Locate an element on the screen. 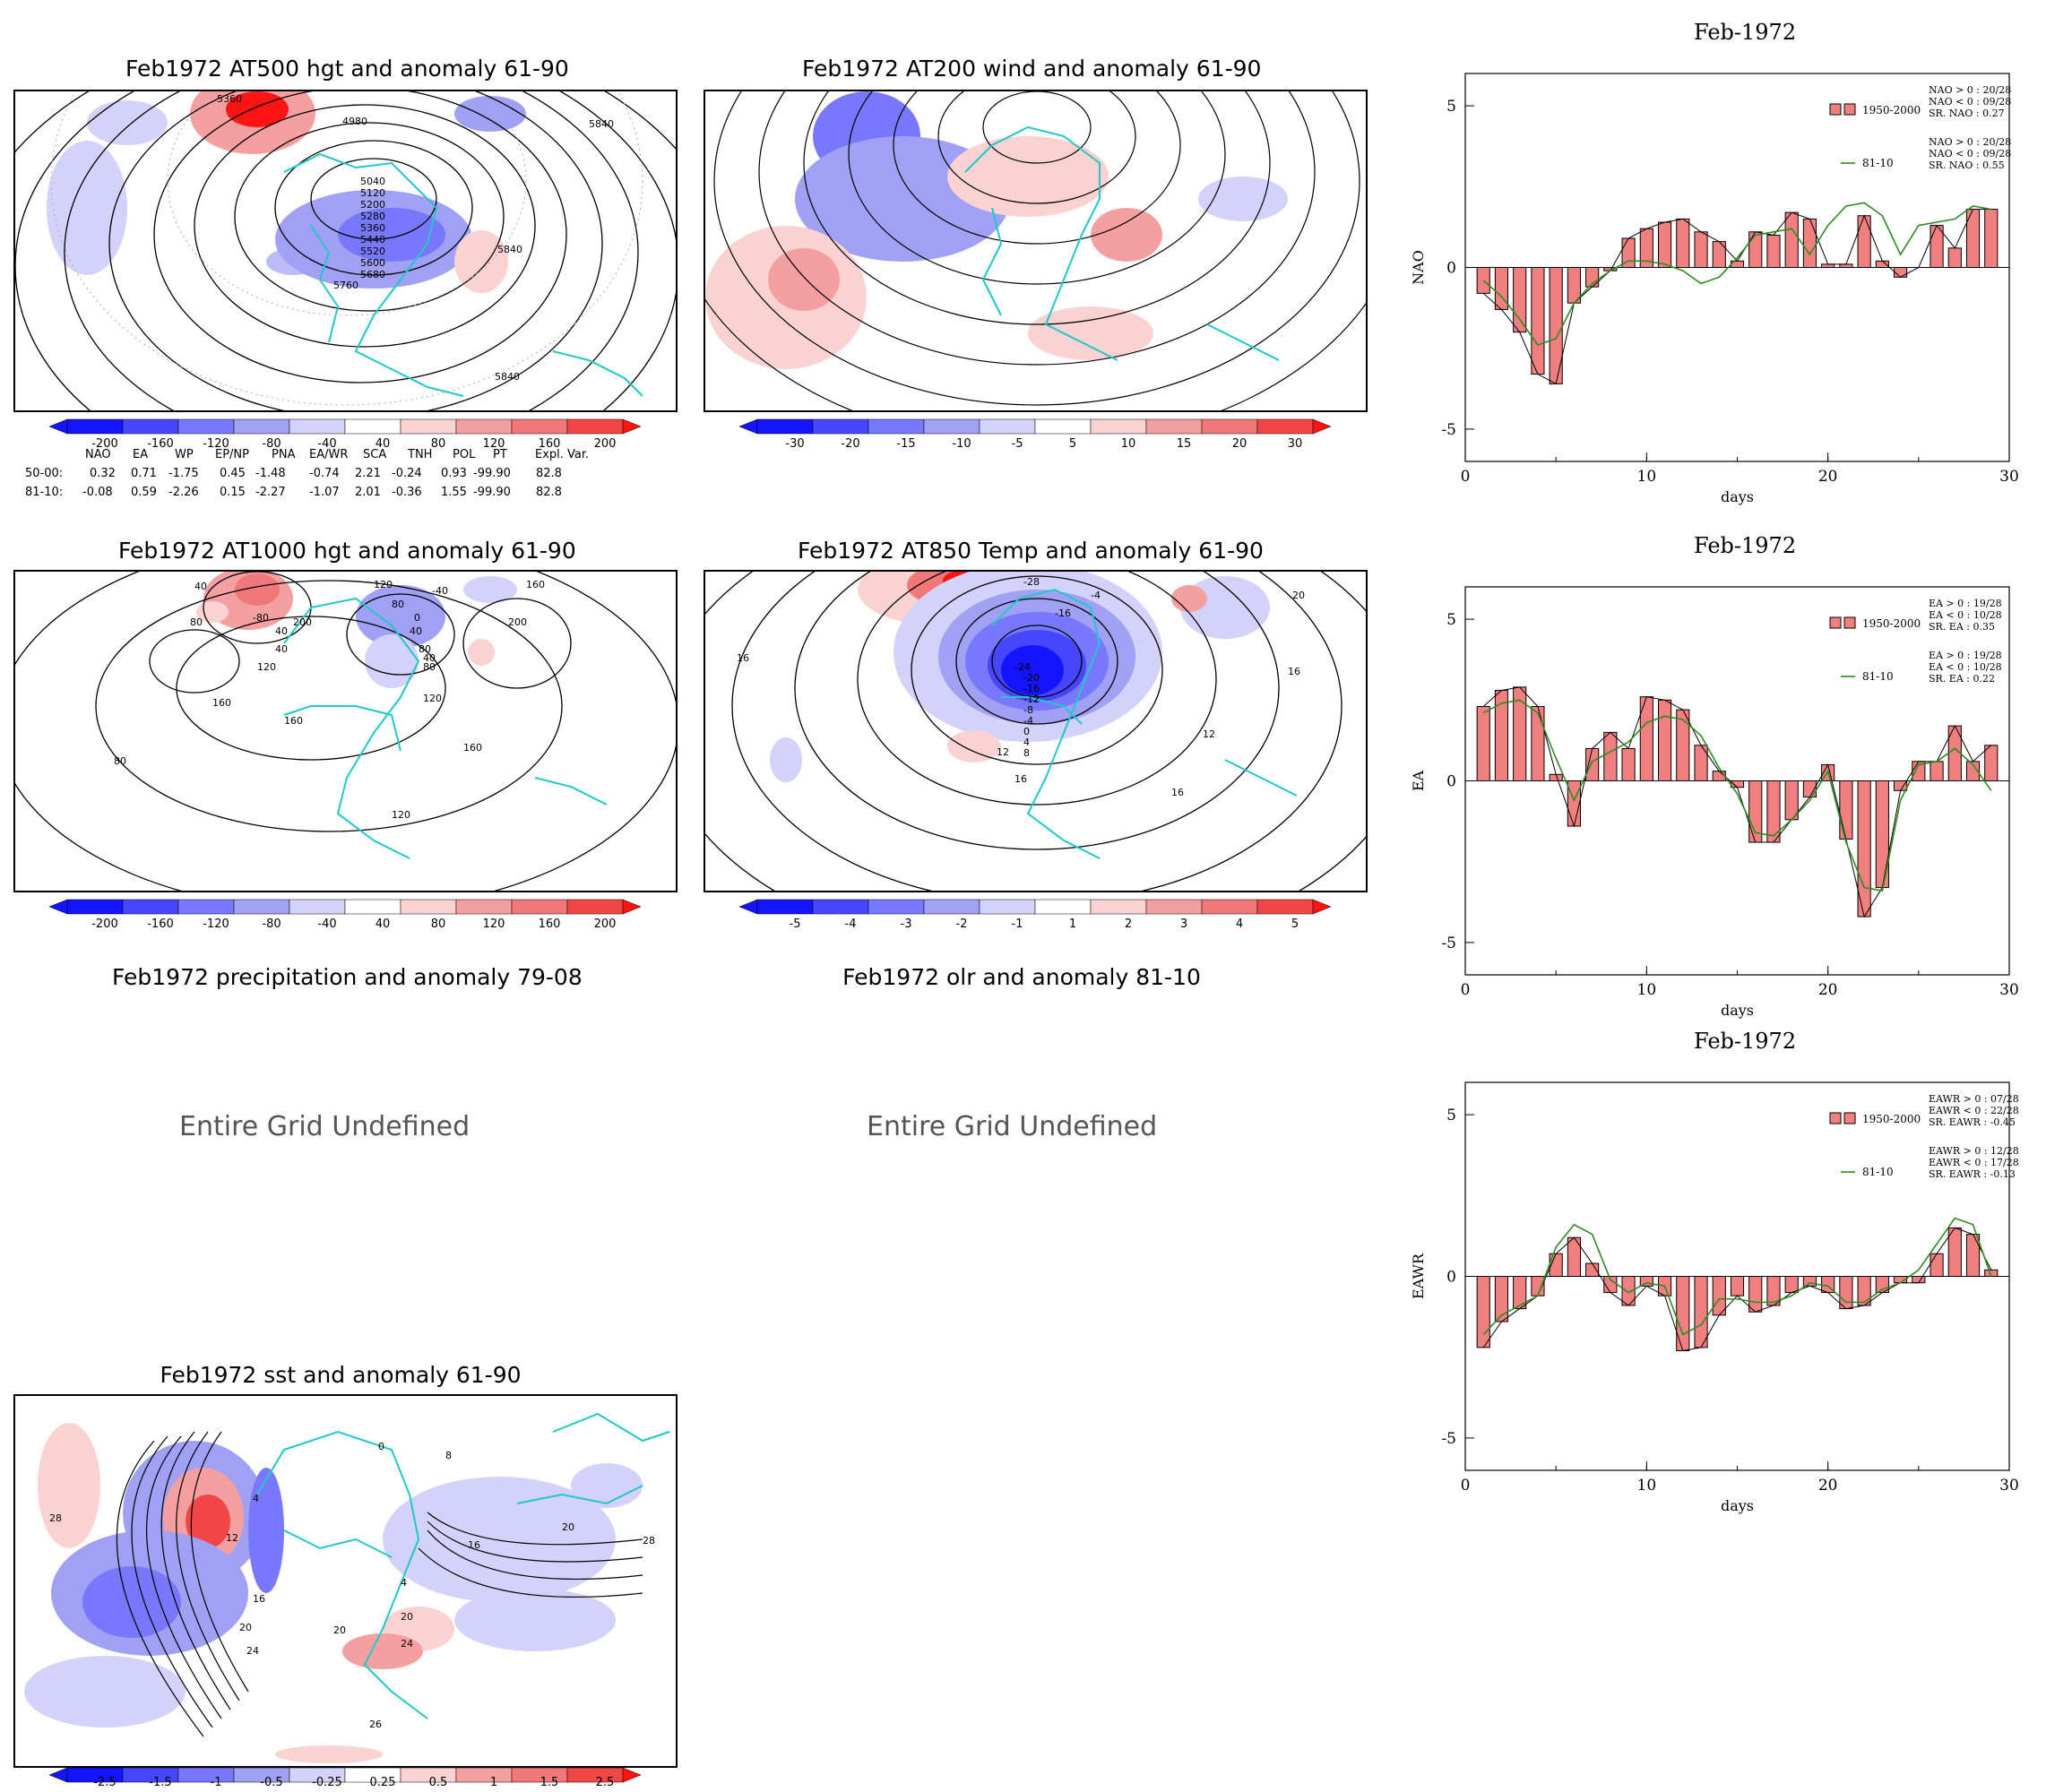  table-cell: 1.55 is located at coordinates (454, 492).